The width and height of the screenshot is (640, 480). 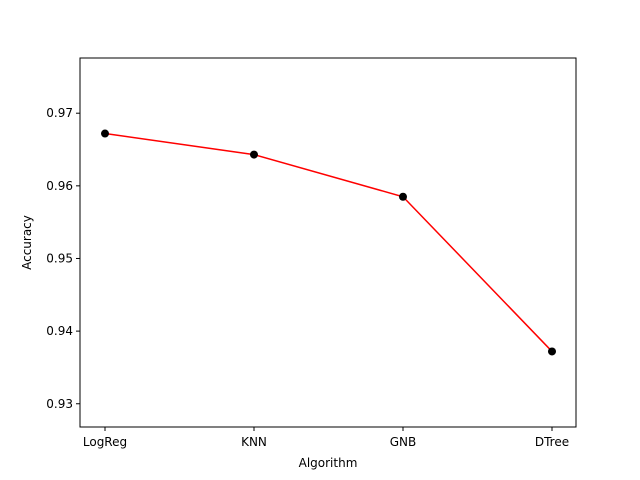 I want to click on y-tick-label: 0.94, so click(x=59, y=331).